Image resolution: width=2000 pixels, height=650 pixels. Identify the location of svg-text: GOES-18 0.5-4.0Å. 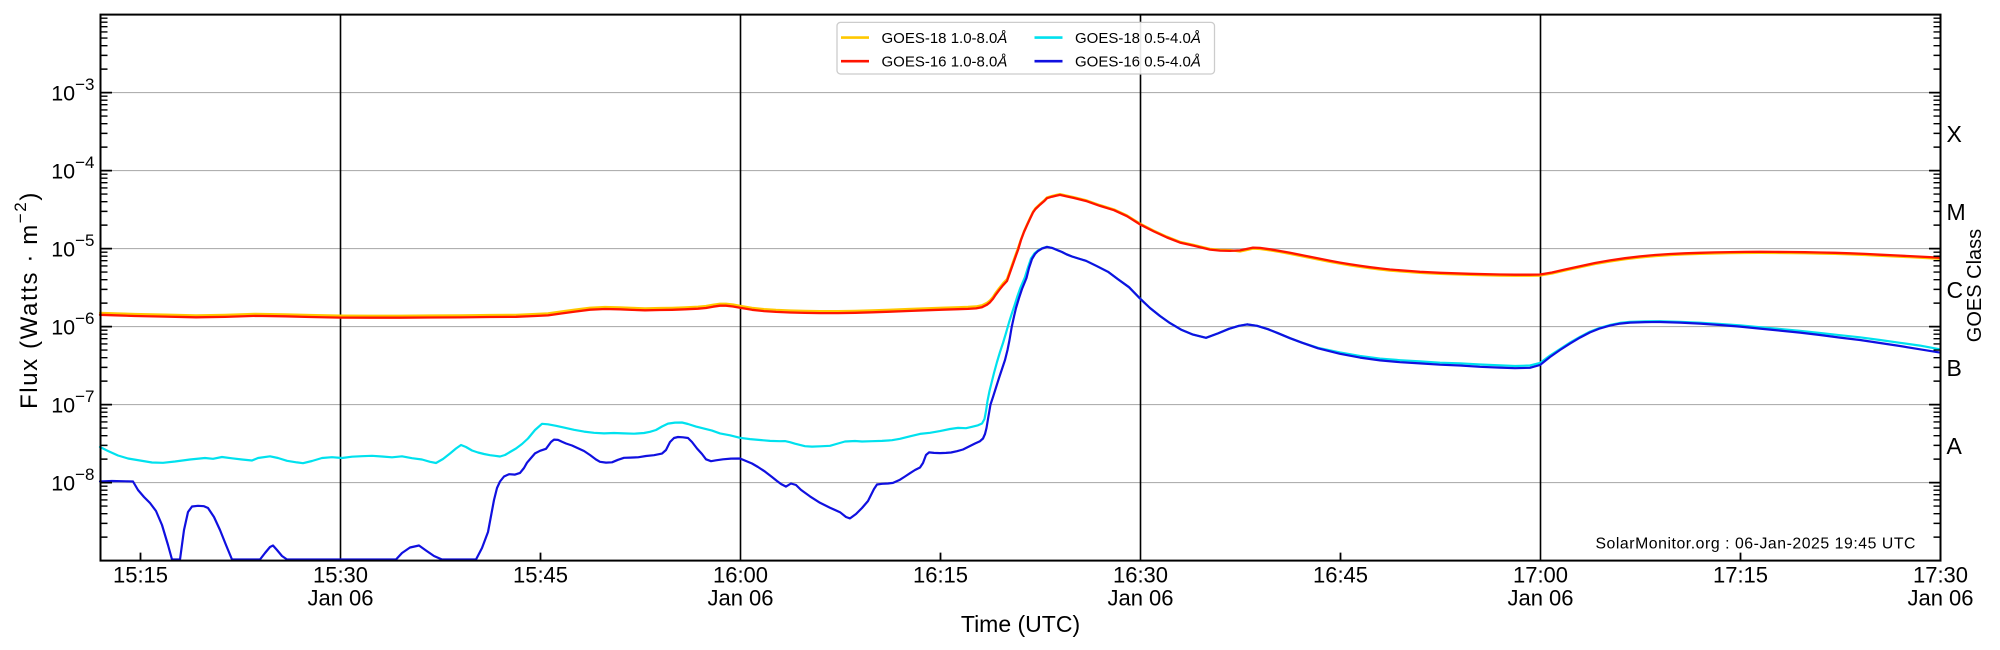
(1138, 38).